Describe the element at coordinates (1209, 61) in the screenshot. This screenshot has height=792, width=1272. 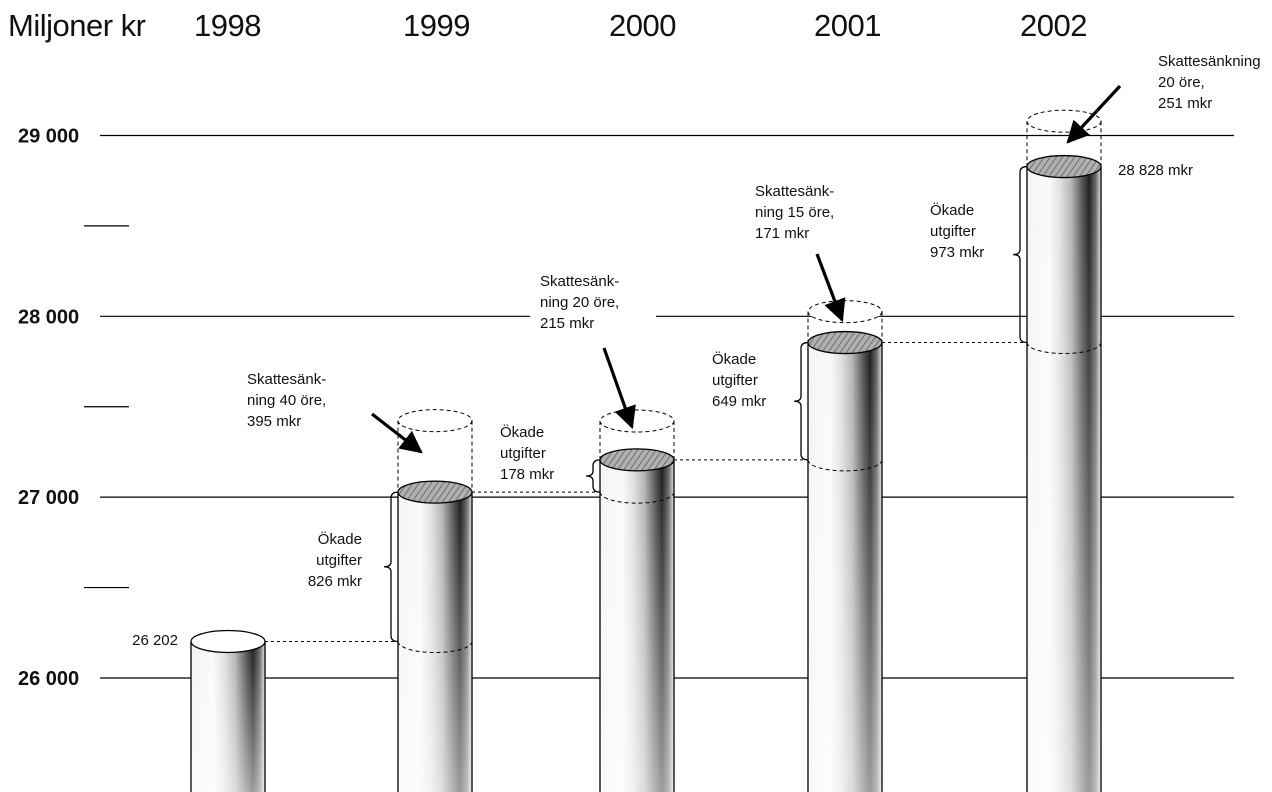
I see `tax-note-2002-line: Skattesänkning` at that location.